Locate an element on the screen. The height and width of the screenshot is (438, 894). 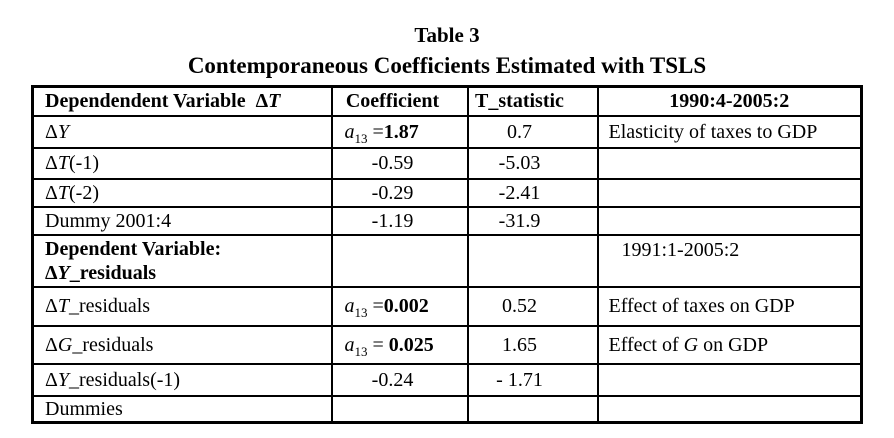
header-dependent-variable: Dependendent Variable ΔT is located at coordinates (182, 101).